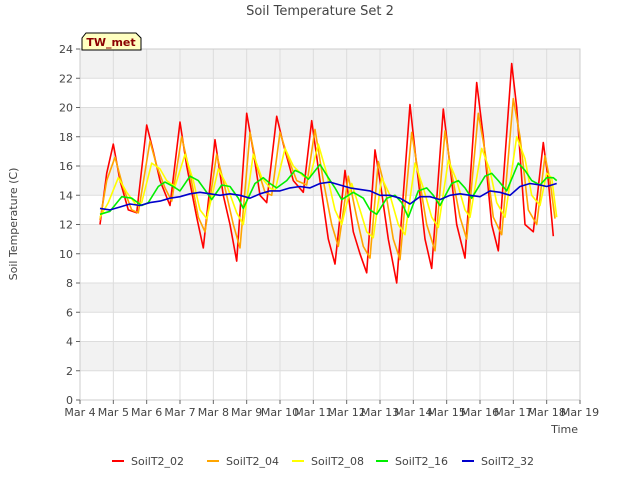 The image size is (640, 480). What do you see at coordinates (313, 412) in the screenshot?
I see `x-tick-label: Mar 11` at bounding box center [313, 412].